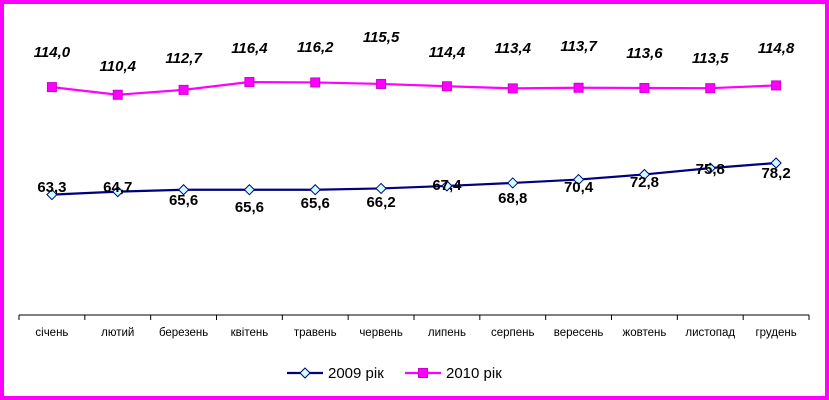 The image size is (829, 400). What do you see at coordinates (579, 333) in the screenshot?
I see `x-tick-label-9: вересень` at bounding box center [579, 333].